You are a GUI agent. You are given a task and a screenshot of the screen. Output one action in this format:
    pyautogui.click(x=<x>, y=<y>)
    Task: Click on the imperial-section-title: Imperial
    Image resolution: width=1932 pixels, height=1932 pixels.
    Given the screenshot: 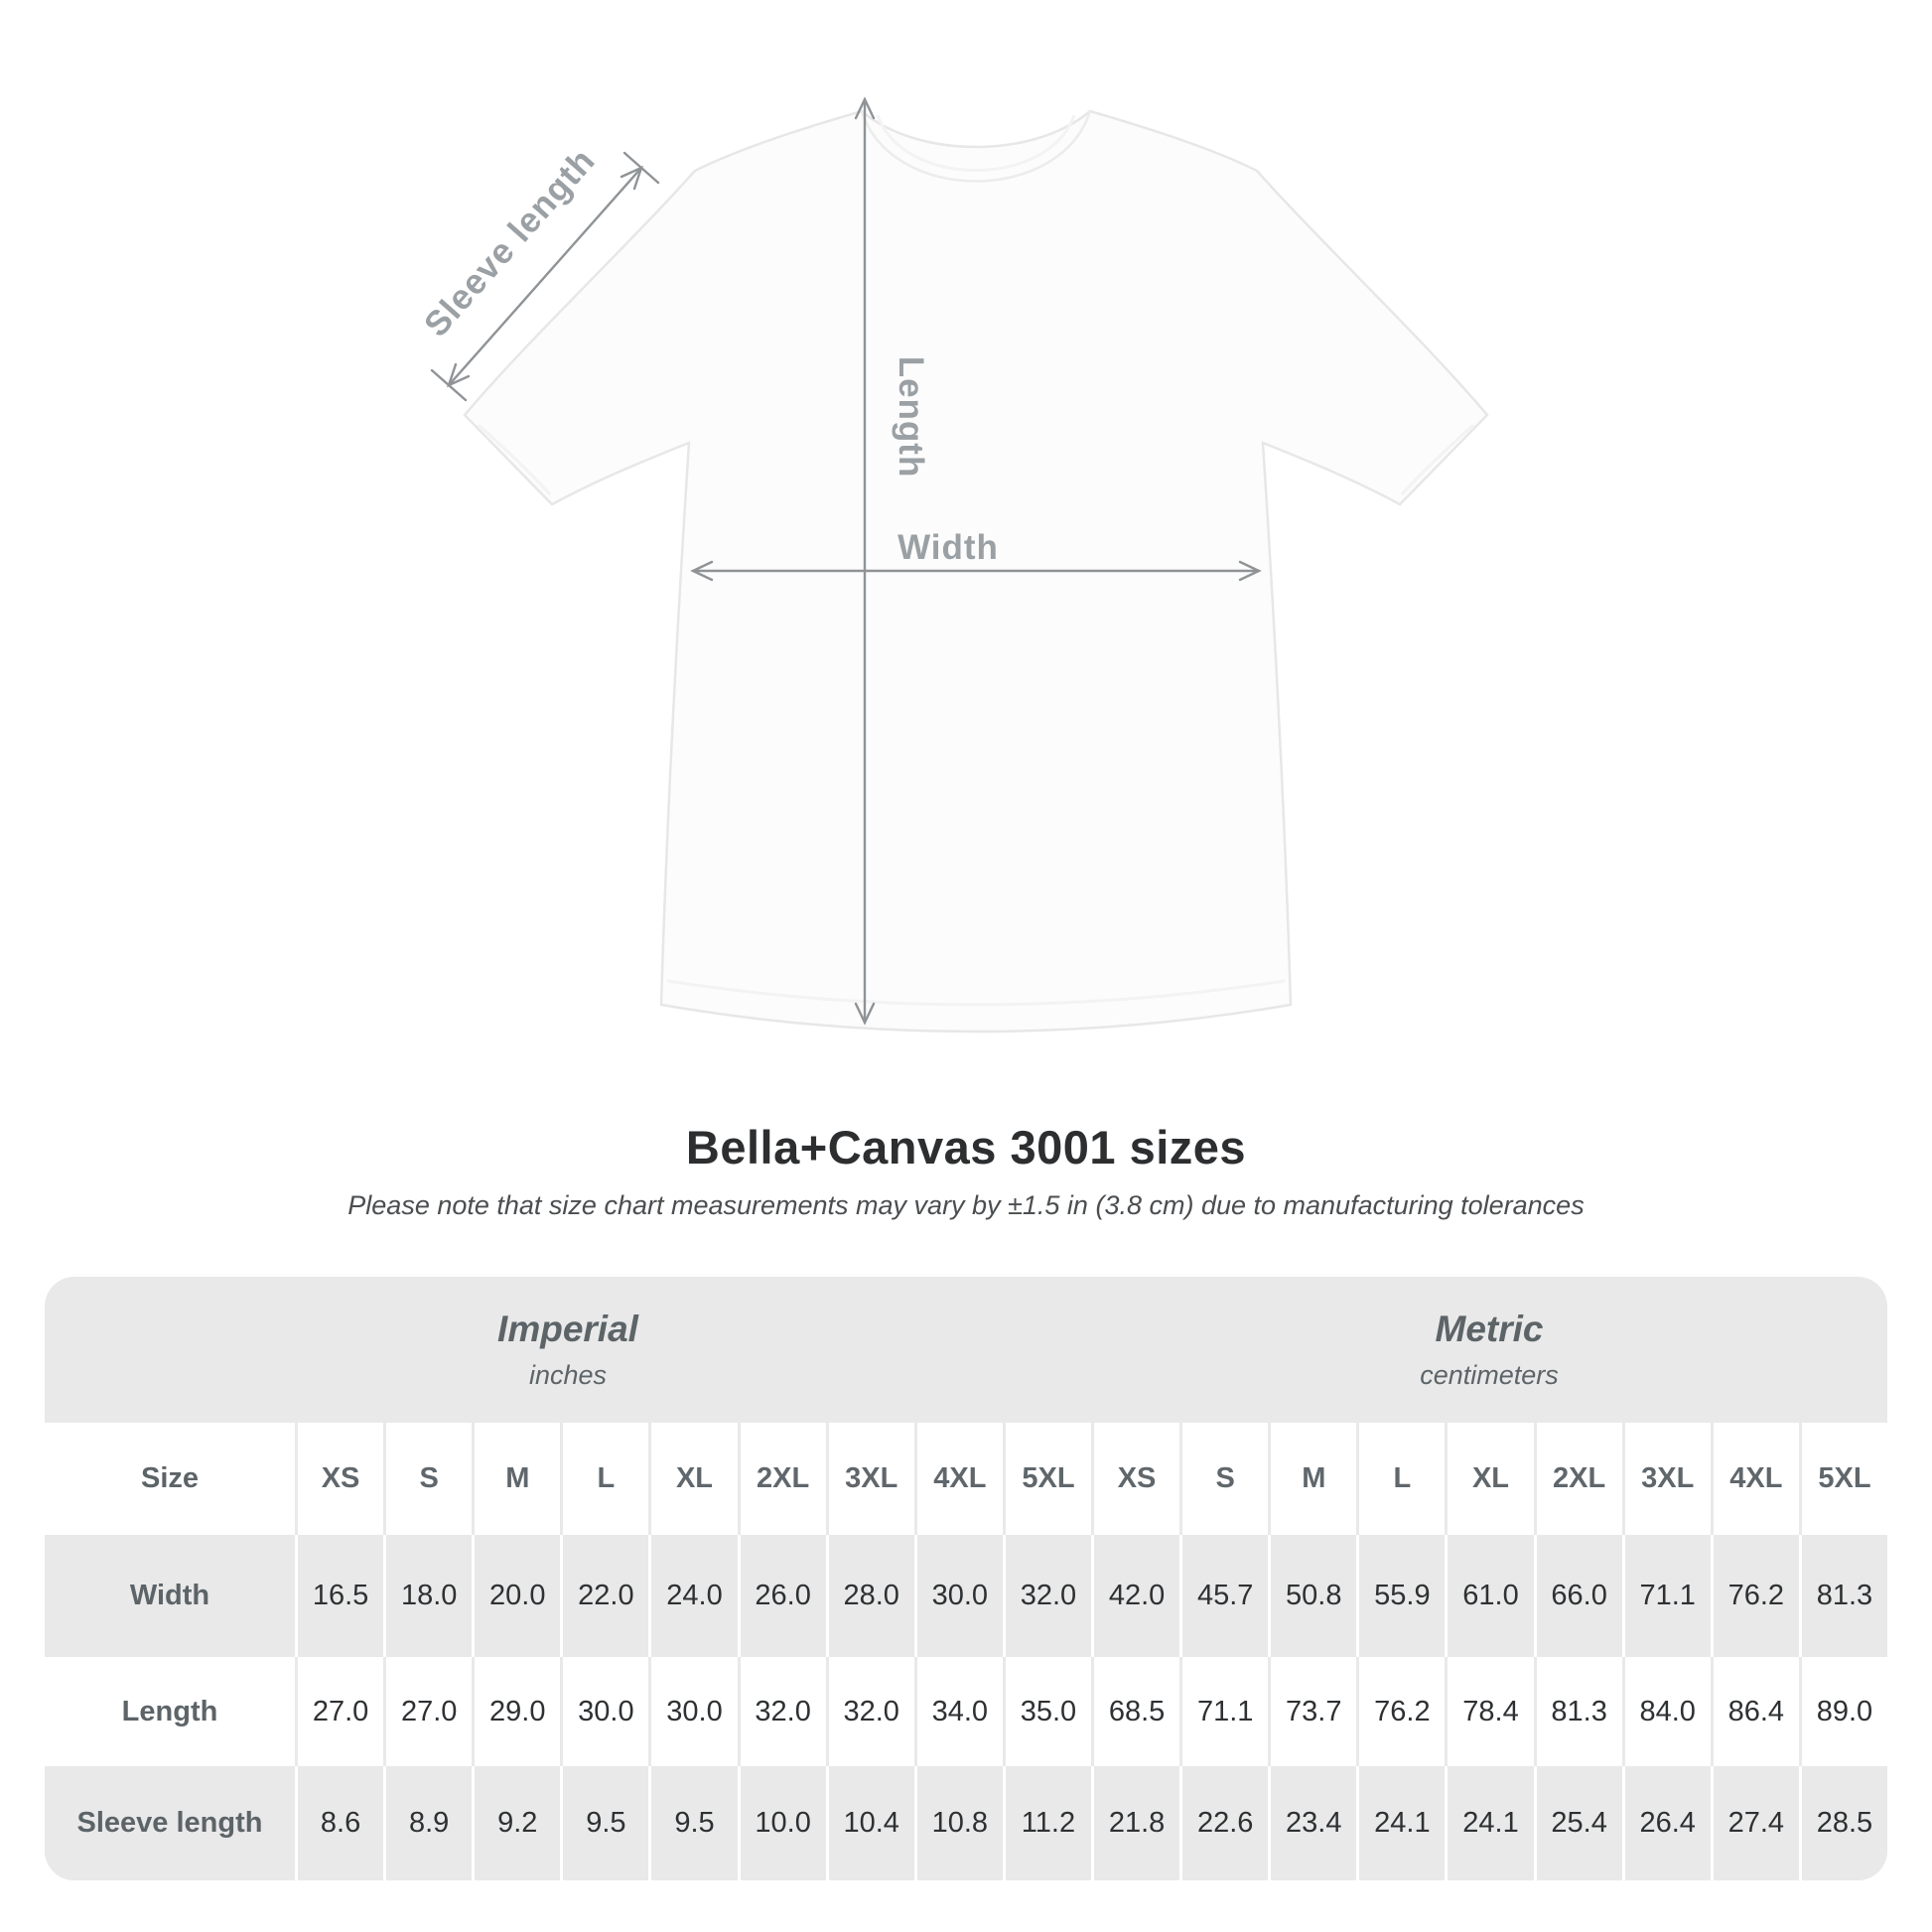 What is the action you would take?
    pyautogui.click(x=568, y=1329)
    